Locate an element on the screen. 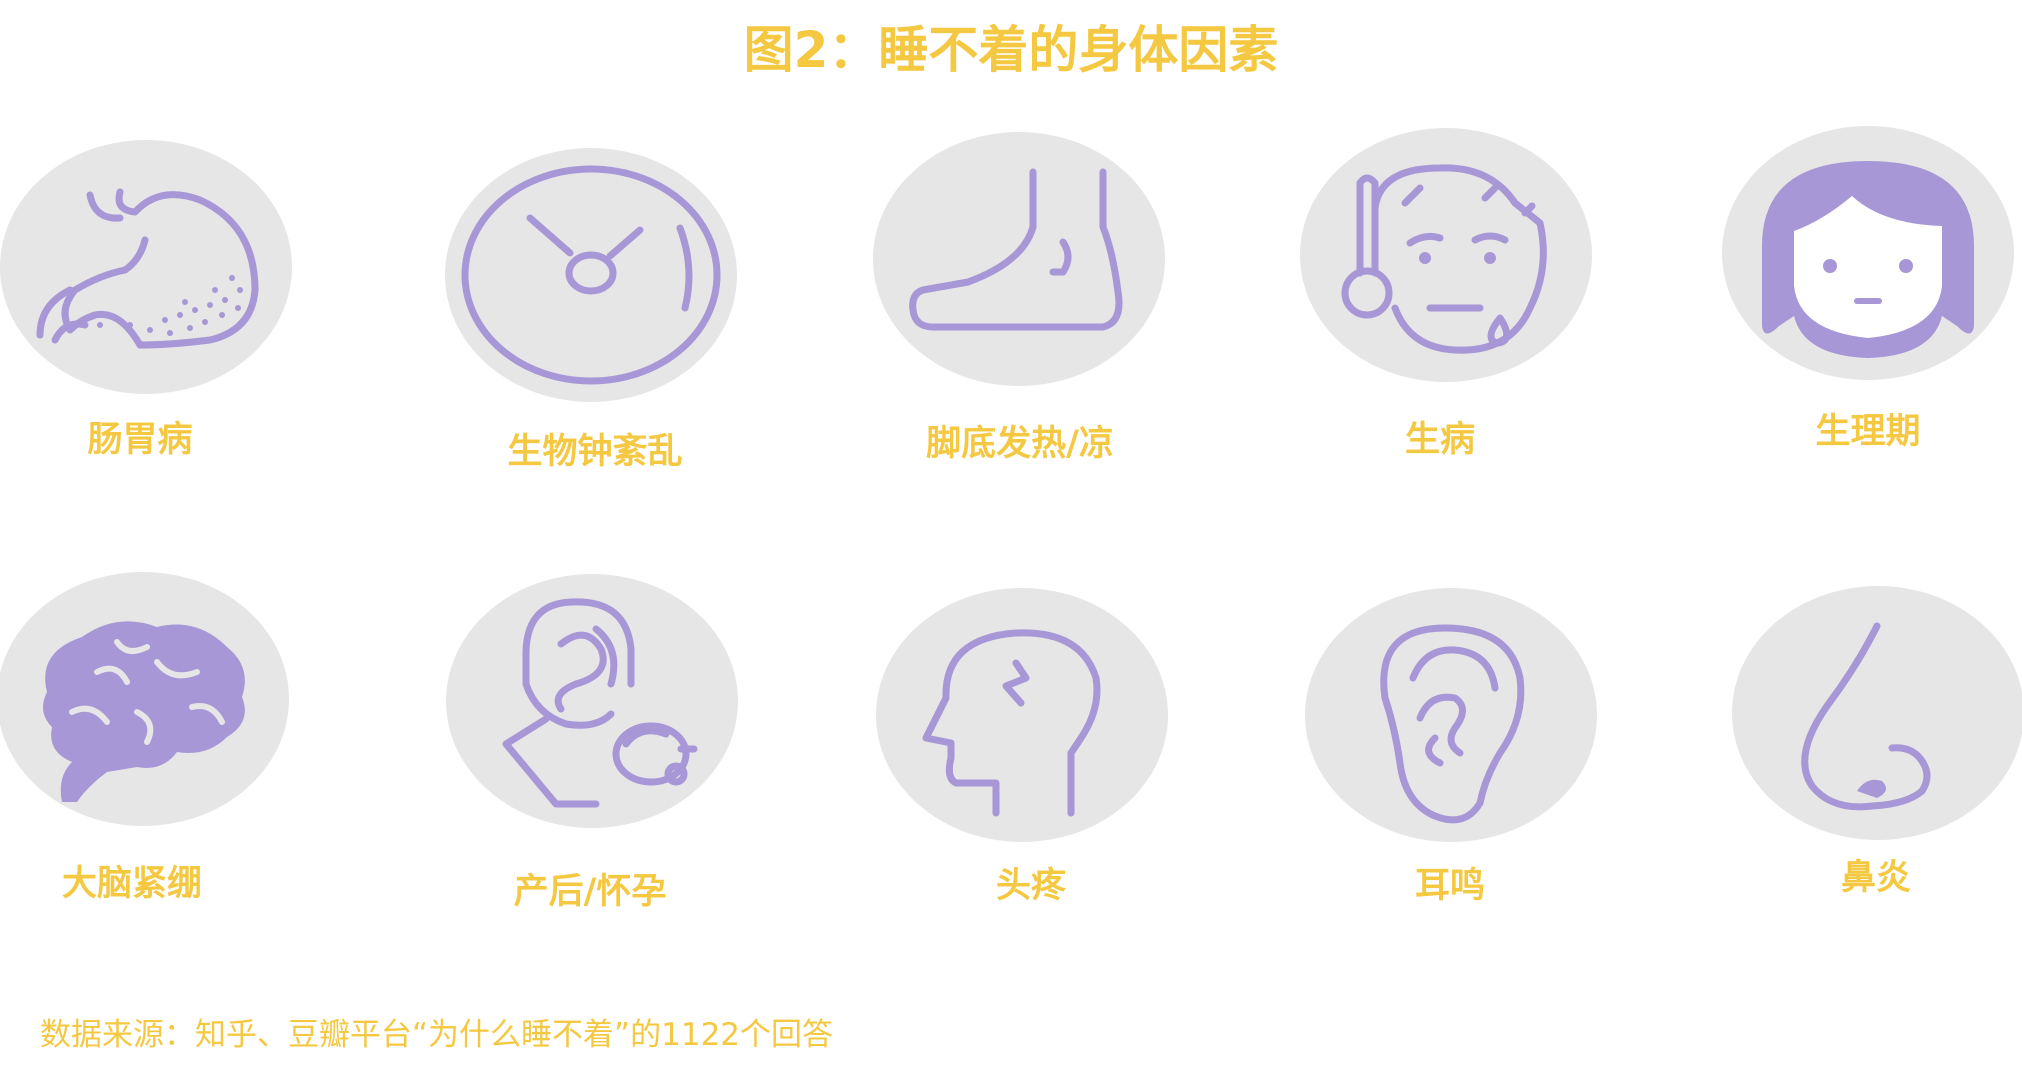 The image size is (2022, 1076). clock-icon is located at coordinates (591, 275).